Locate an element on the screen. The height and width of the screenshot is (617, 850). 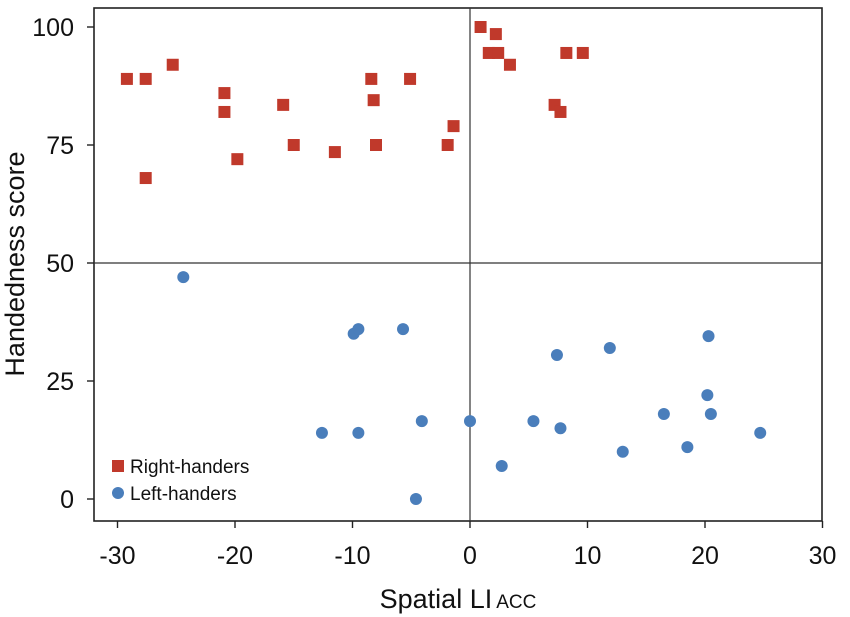
legend: Right-handers Left-handers is located at coordinates (180, 481).